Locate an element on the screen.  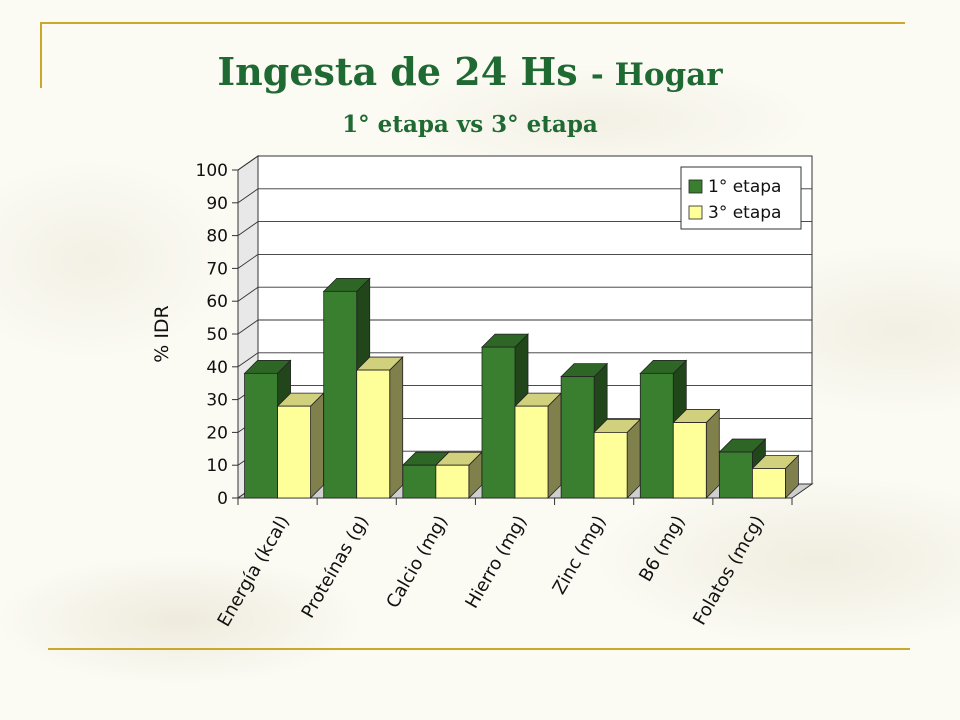
legend-label-2: 3° etapa is located at coordinates (744, 213).